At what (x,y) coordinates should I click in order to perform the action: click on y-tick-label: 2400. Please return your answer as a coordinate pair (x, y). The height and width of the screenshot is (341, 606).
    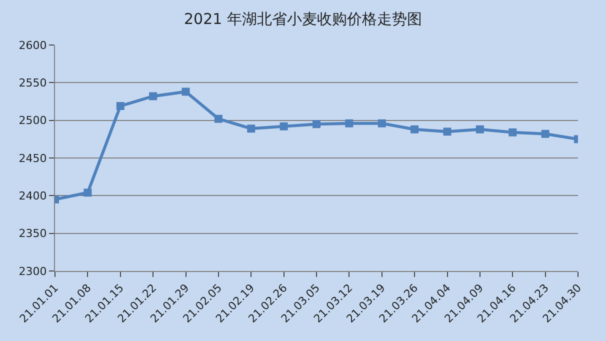
    Looking at the image, I should click on (32, 196).